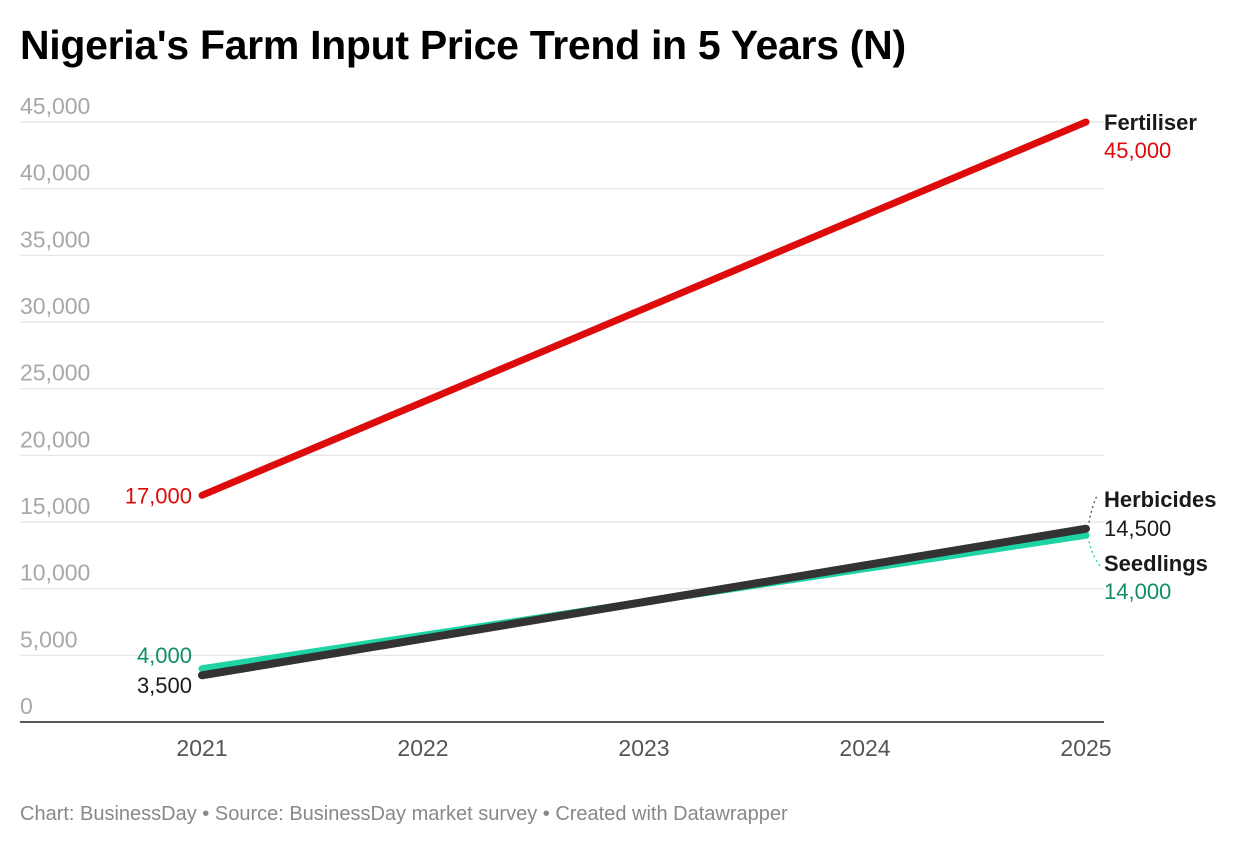  What do you see at coordinates (55, 439) in the screenshot?
I see `y-tick-label: 20,000` at bounding box center [55, 439].